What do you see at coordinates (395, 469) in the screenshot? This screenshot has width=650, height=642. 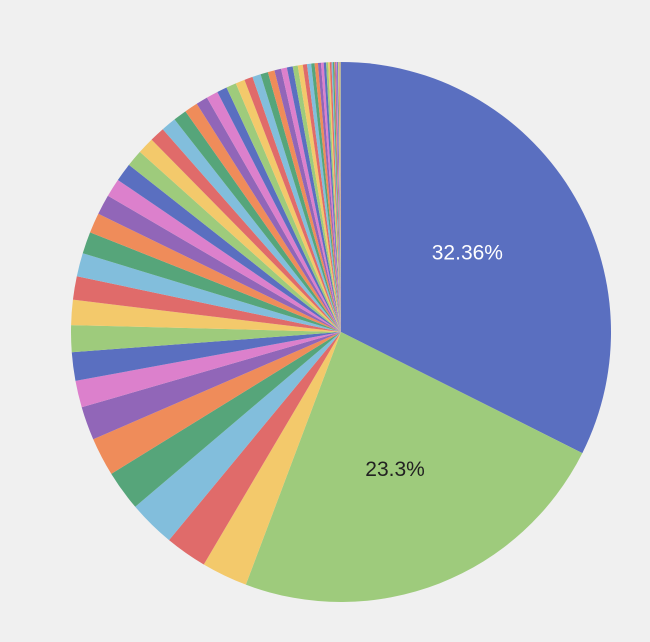 I see `slice-label: 23.3%` at bounding box center [395, 469].